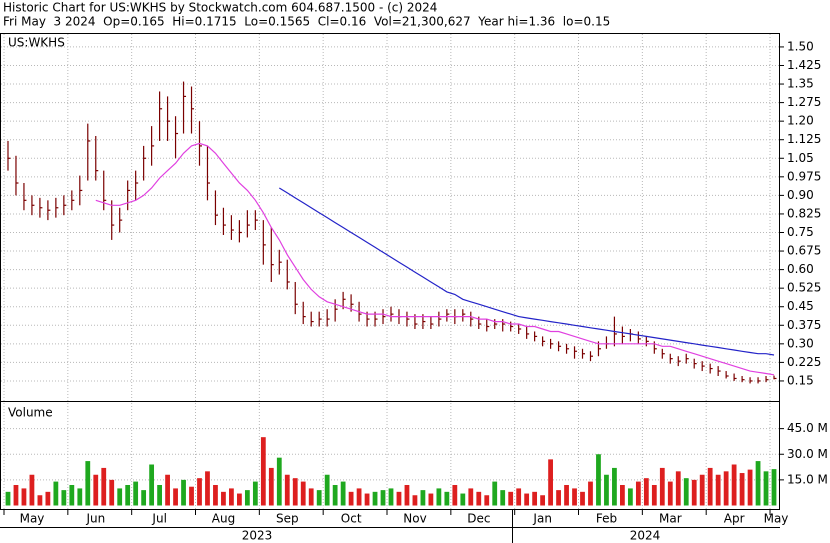 This screenshot has height=543, width=830. Describe the element at coordinates (414, 519) in the screenshot. I see `x-tick-label: Nov` at that location.